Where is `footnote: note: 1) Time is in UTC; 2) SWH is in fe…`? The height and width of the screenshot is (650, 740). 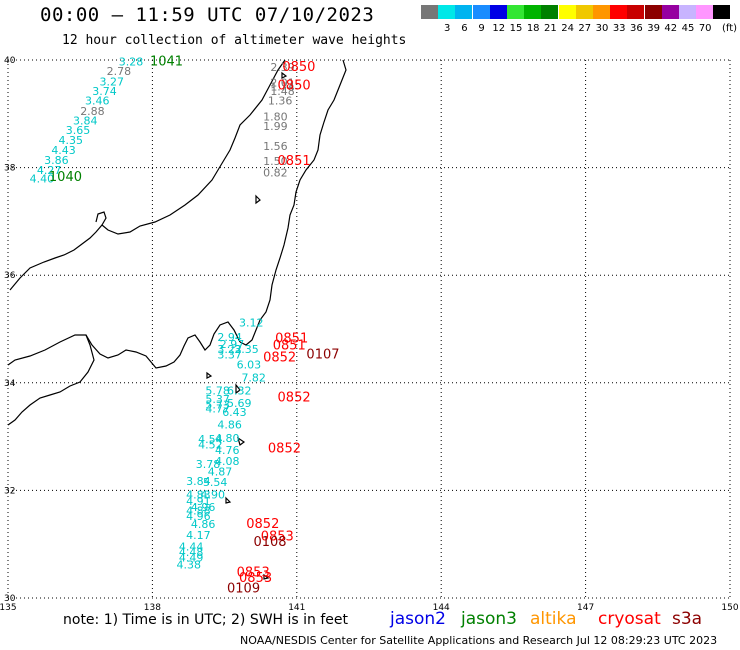
footnote: note: 1) Time is in UTC; 2) SWH is in fe… is located at coordinates (206, 620).